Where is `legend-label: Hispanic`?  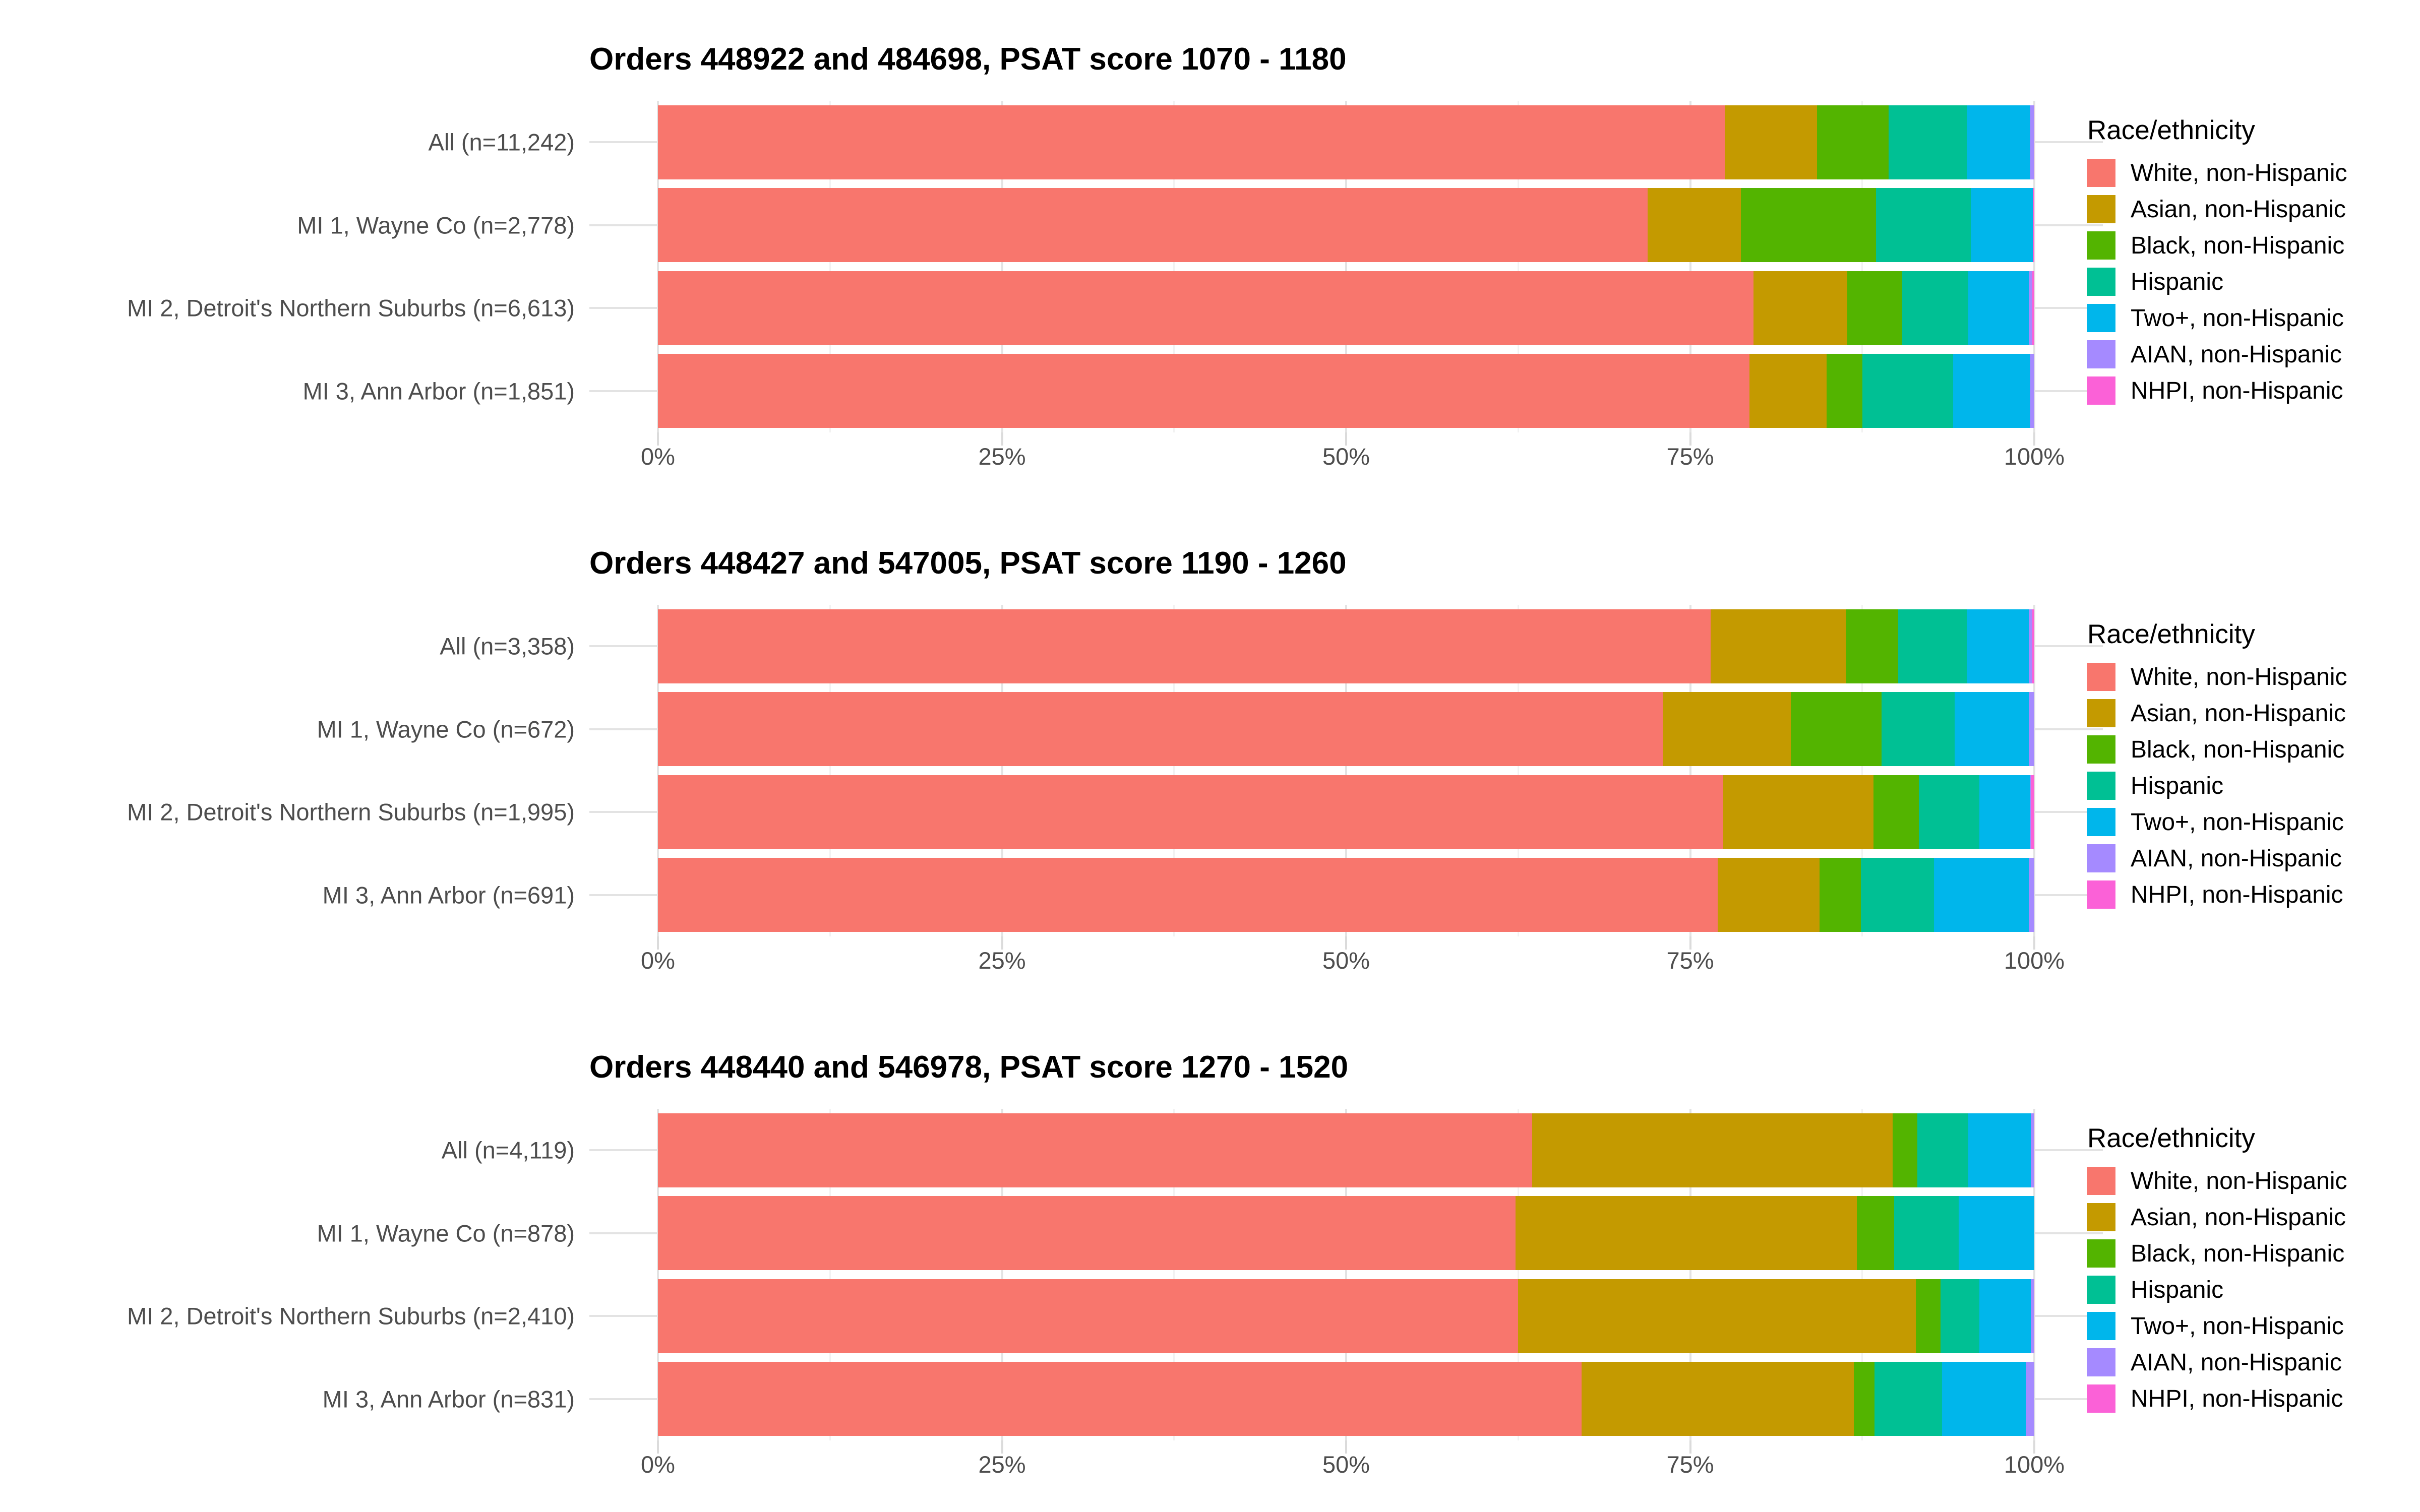 legend-label: Hispanic is located at coordinates (2177, 281).